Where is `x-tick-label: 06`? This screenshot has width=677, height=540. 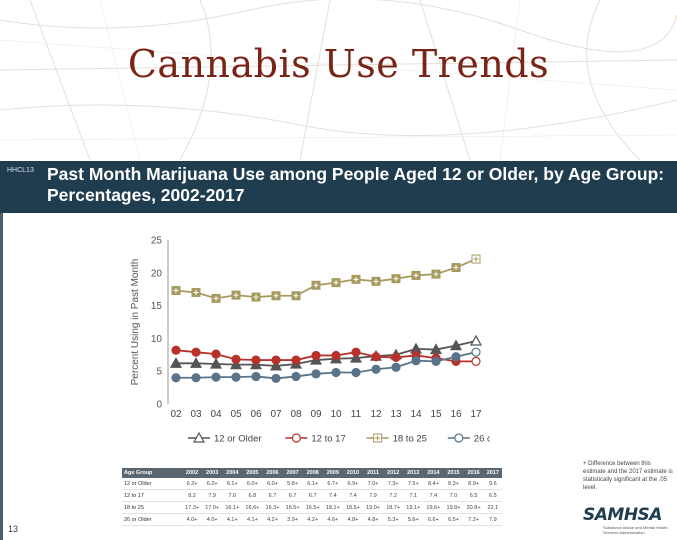 x-tick-label: 06 is located at coordinates (256, 414).